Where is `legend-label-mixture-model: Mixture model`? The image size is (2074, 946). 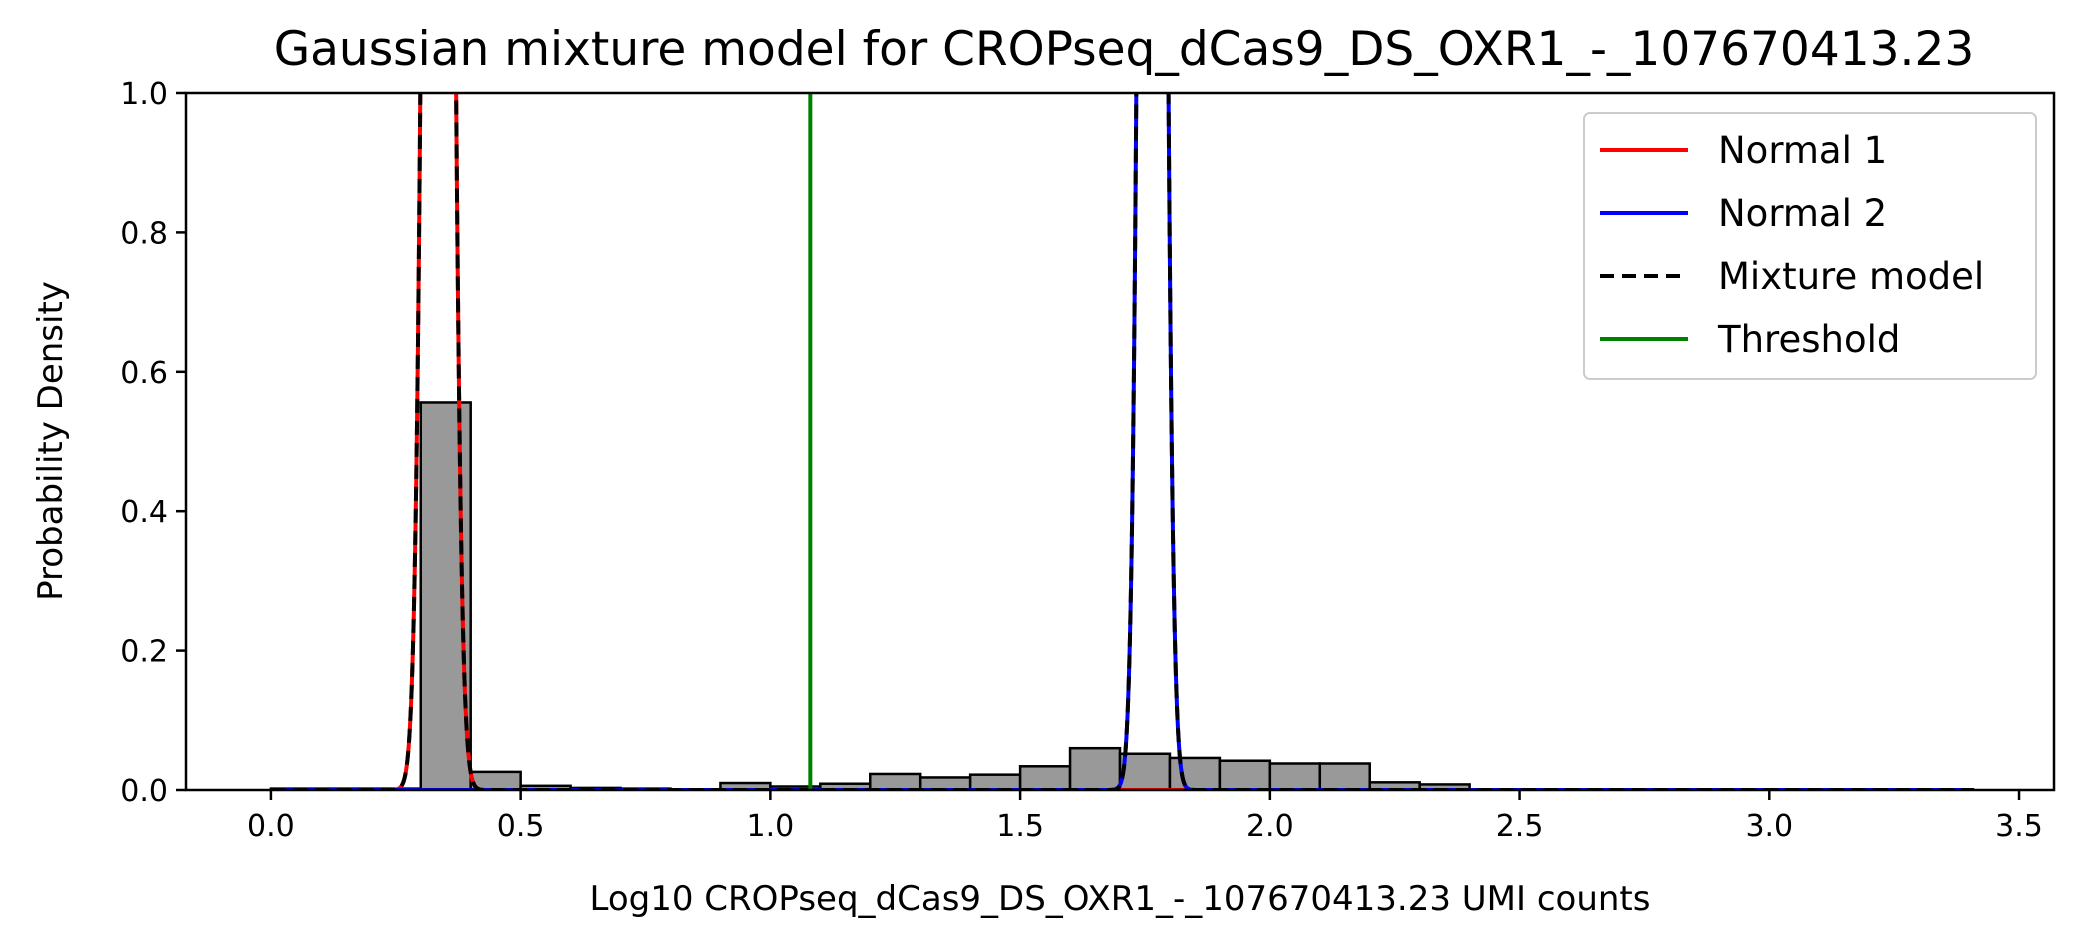 legend-label-mixture-model: Mixture model is located at coordinates (1851, 276).